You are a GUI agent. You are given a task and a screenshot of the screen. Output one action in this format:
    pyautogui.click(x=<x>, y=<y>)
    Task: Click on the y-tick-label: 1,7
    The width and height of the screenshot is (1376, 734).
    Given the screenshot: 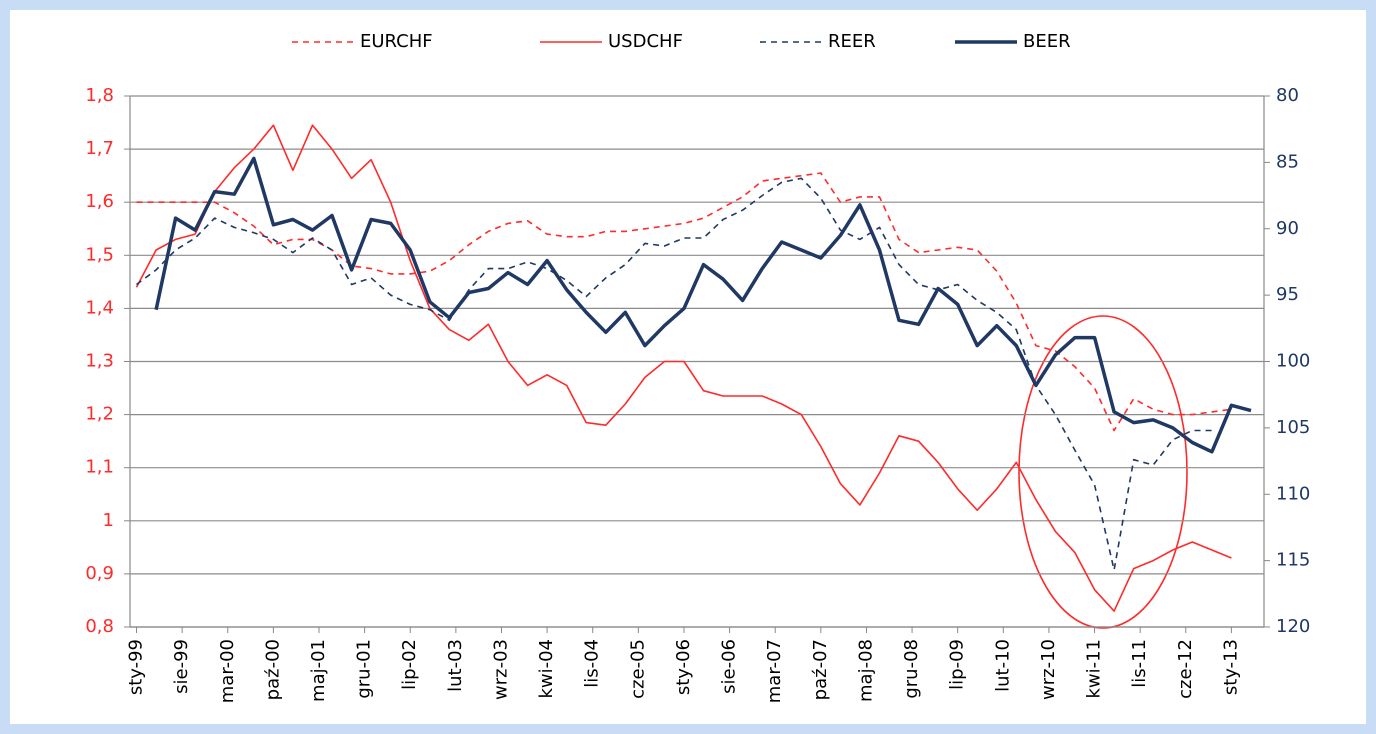 What is the action you would take?
    pyautogui.click(x=99, y=148)
    